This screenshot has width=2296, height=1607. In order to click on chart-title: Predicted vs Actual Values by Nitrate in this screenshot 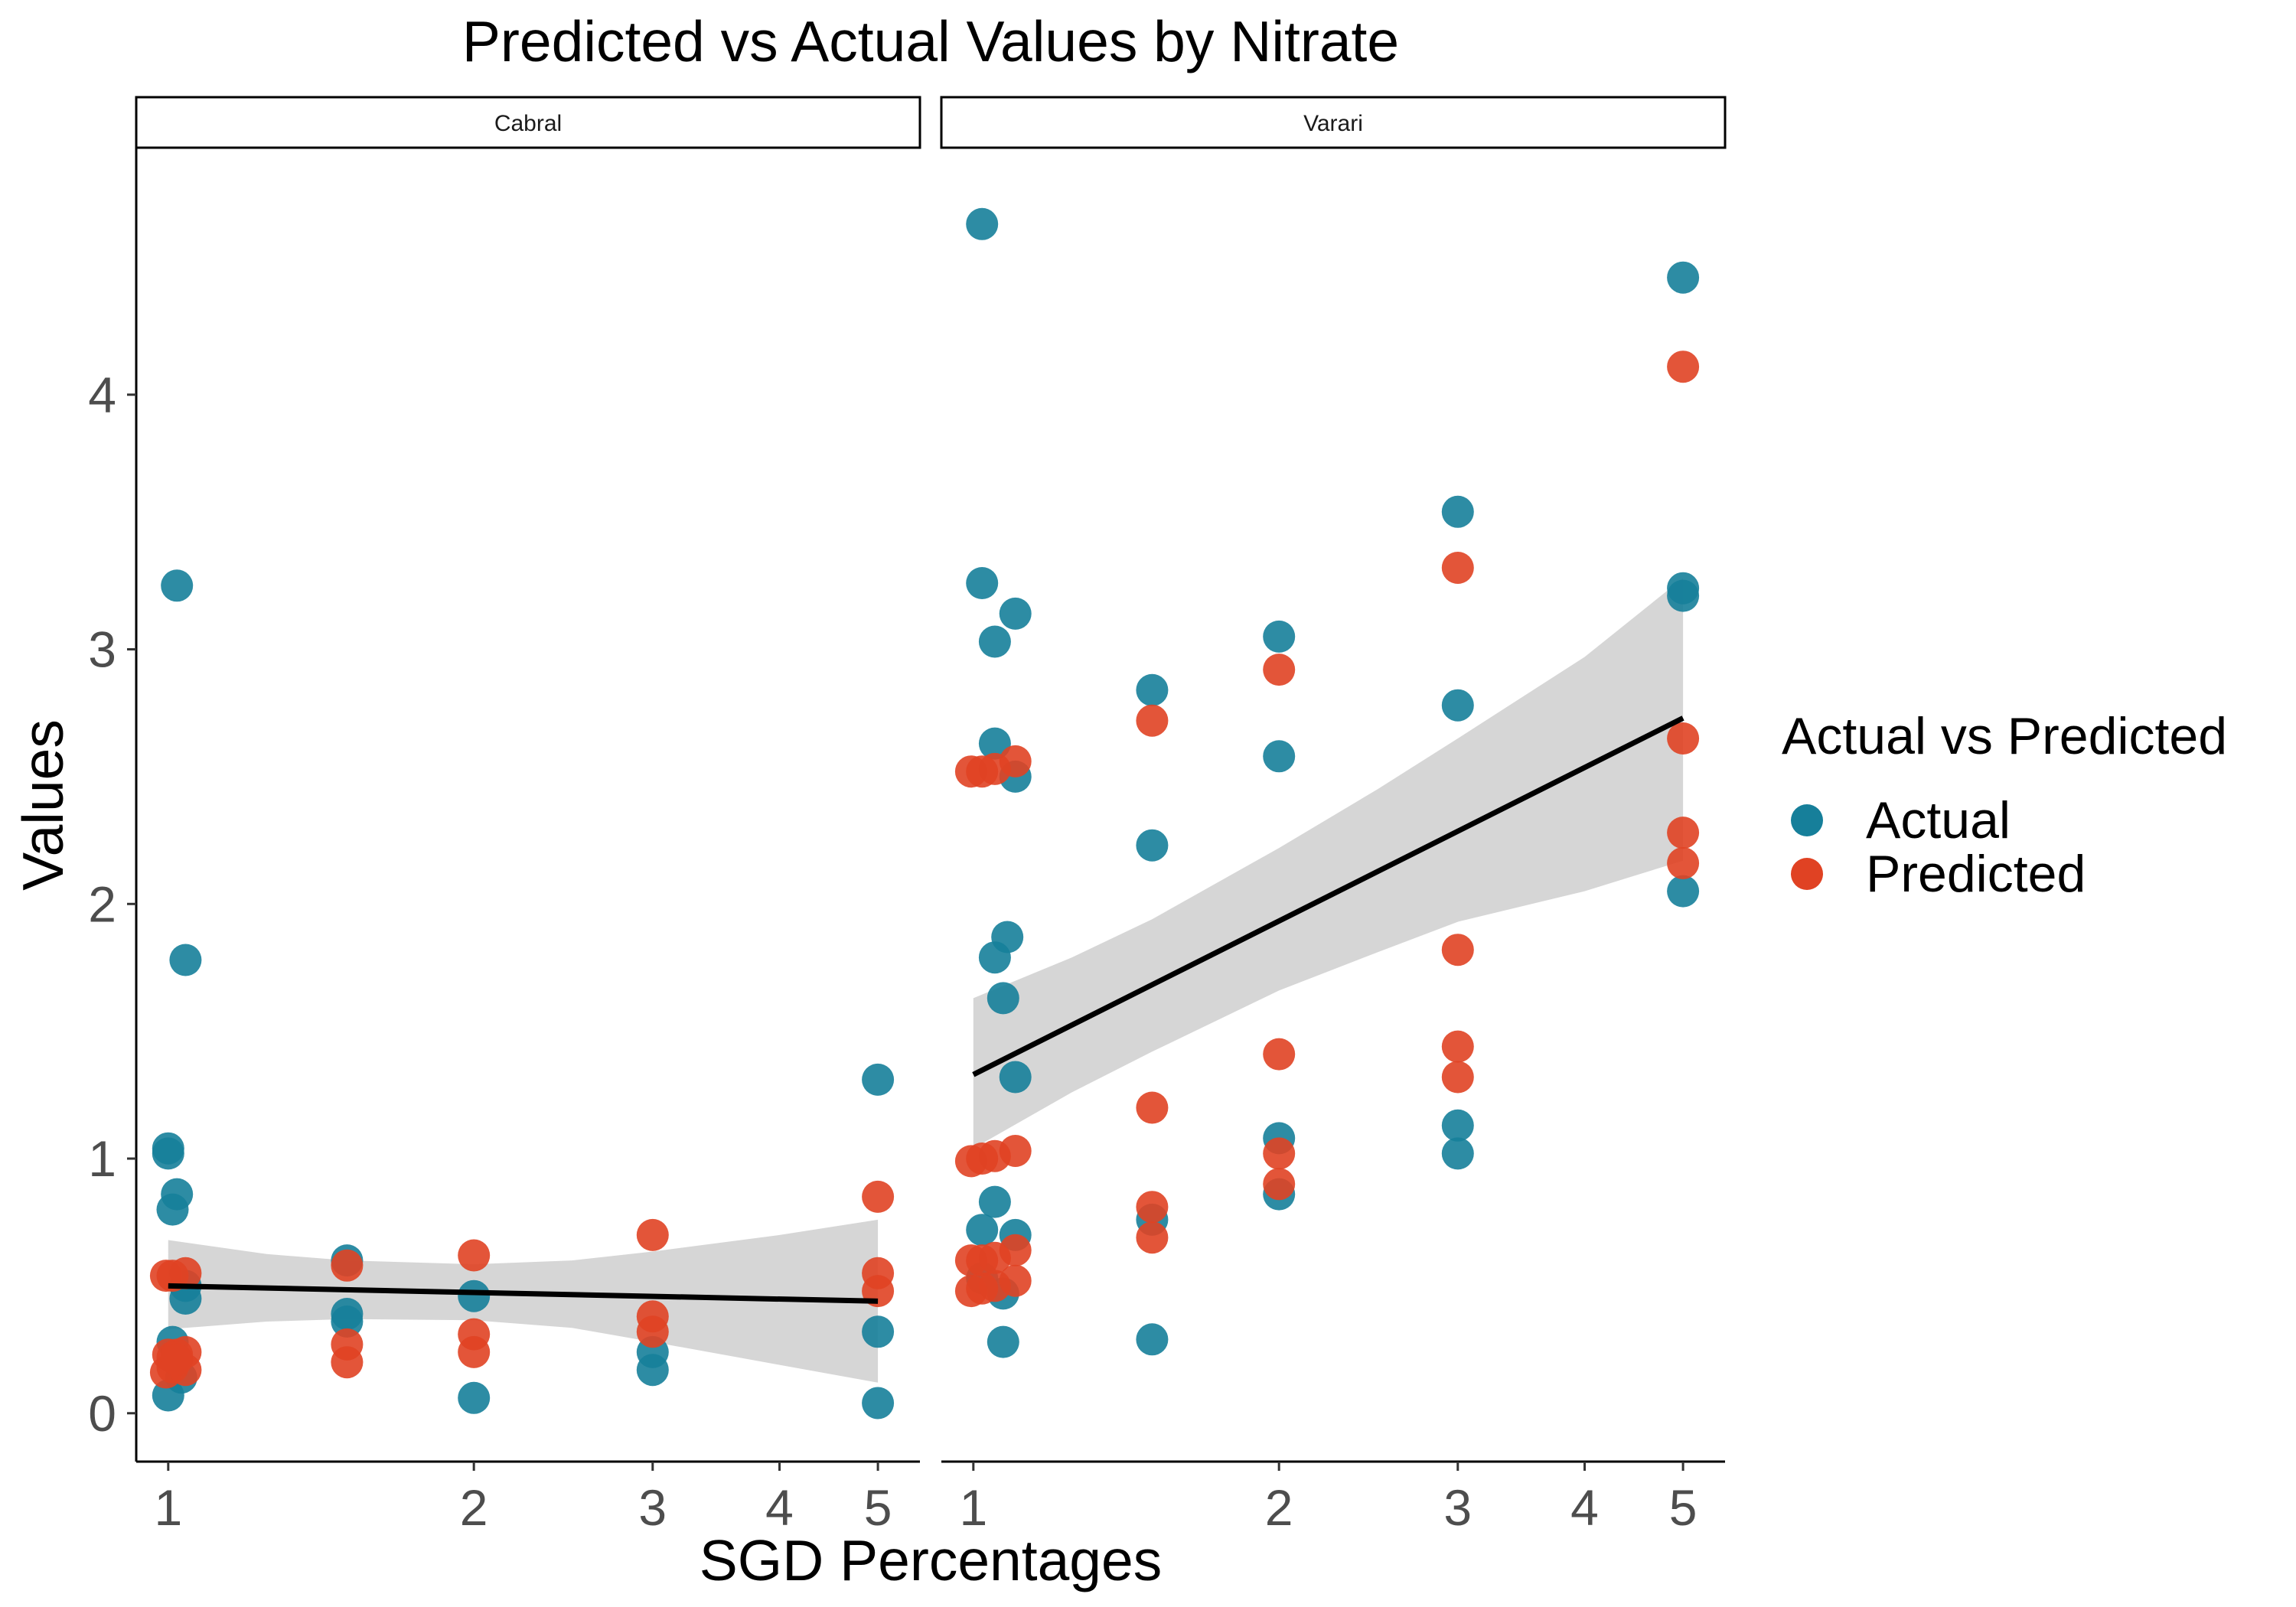, I will do `click(930, 41)`.